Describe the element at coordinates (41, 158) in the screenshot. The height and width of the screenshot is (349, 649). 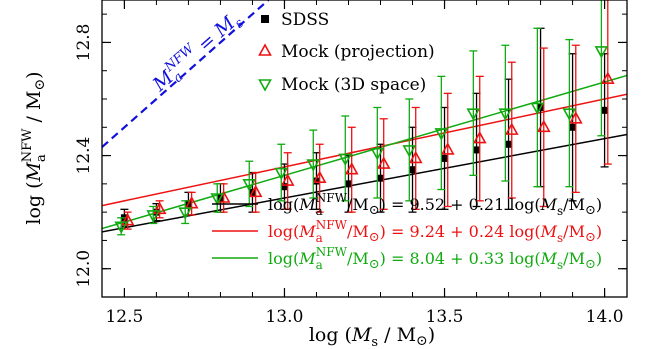
I see `ylabel-sub: a` at that location.